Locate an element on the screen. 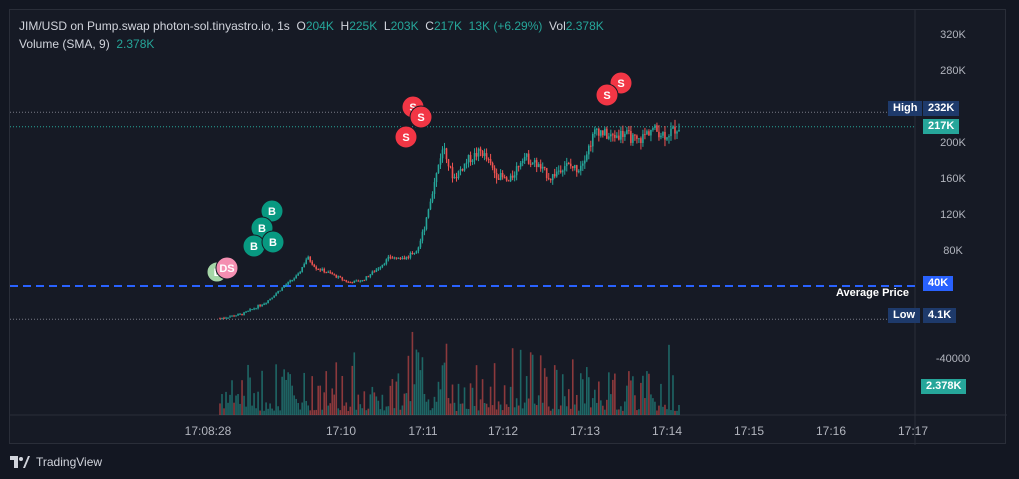  tradingview-logo: TradingView is located at coordinates (56, 462).